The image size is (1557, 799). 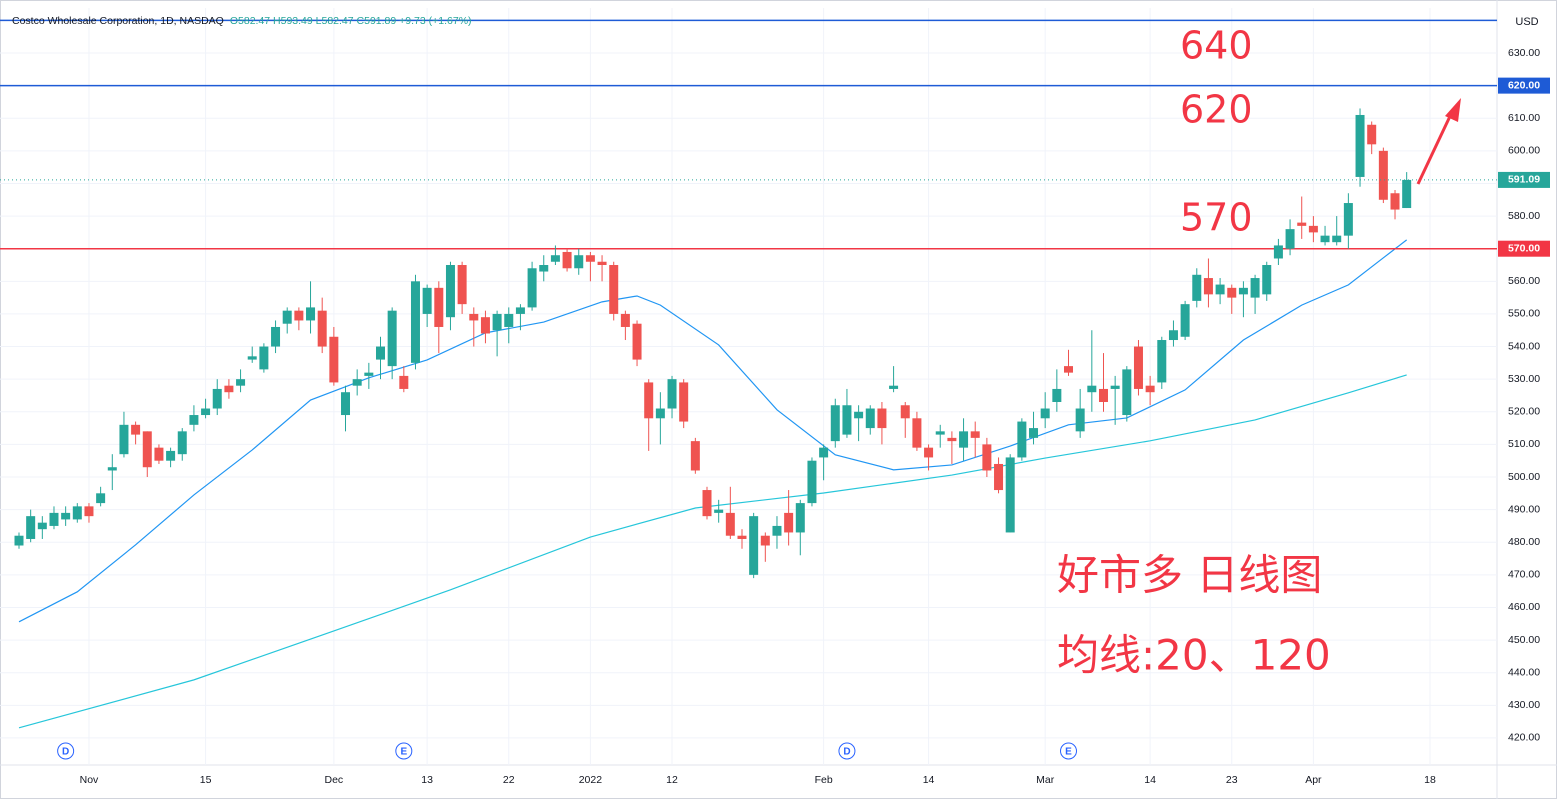 What do you see at coordinates (1524, 412) in the screenshot?
I see `y-tick-label: 520.00` at bounding box center [1524, 412].